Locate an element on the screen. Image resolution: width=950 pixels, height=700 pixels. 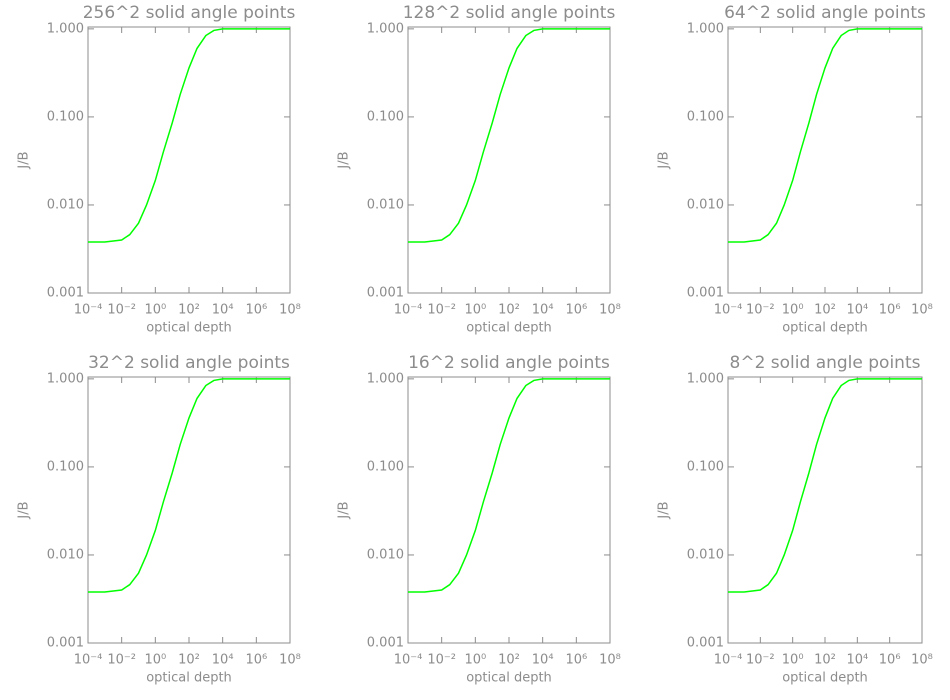
panel-title: 128^2 solid angle points is located at coordinates (509, 13).